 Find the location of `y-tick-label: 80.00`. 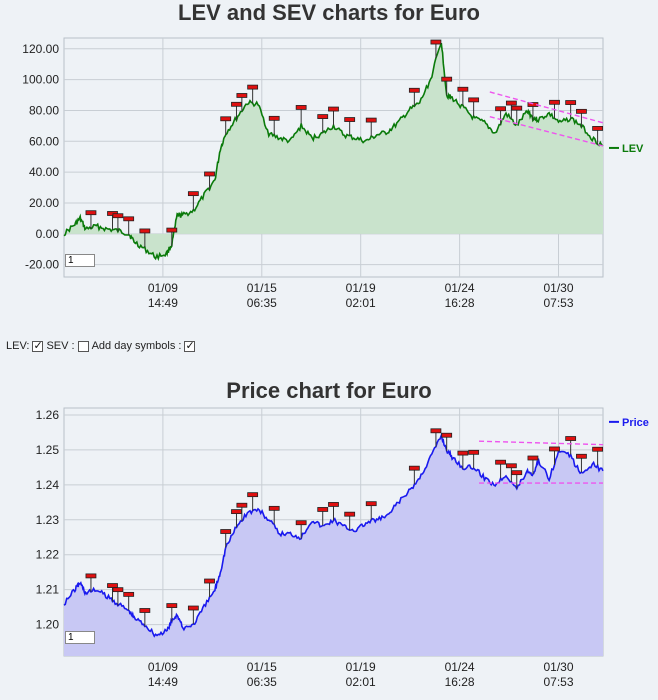

y-tick-label: 80.00 is located at coordinates (44, 110).